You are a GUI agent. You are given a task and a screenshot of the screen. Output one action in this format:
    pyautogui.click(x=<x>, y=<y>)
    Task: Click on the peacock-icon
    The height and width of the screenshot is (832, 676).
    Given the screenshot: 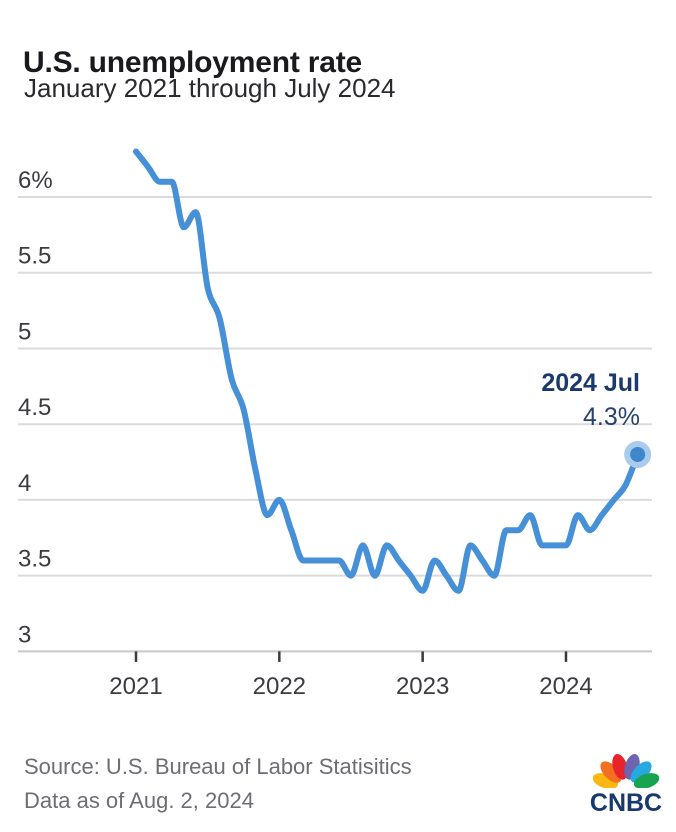 What is the action you would take?
    pyautogui.click(x=626, y=771)
    